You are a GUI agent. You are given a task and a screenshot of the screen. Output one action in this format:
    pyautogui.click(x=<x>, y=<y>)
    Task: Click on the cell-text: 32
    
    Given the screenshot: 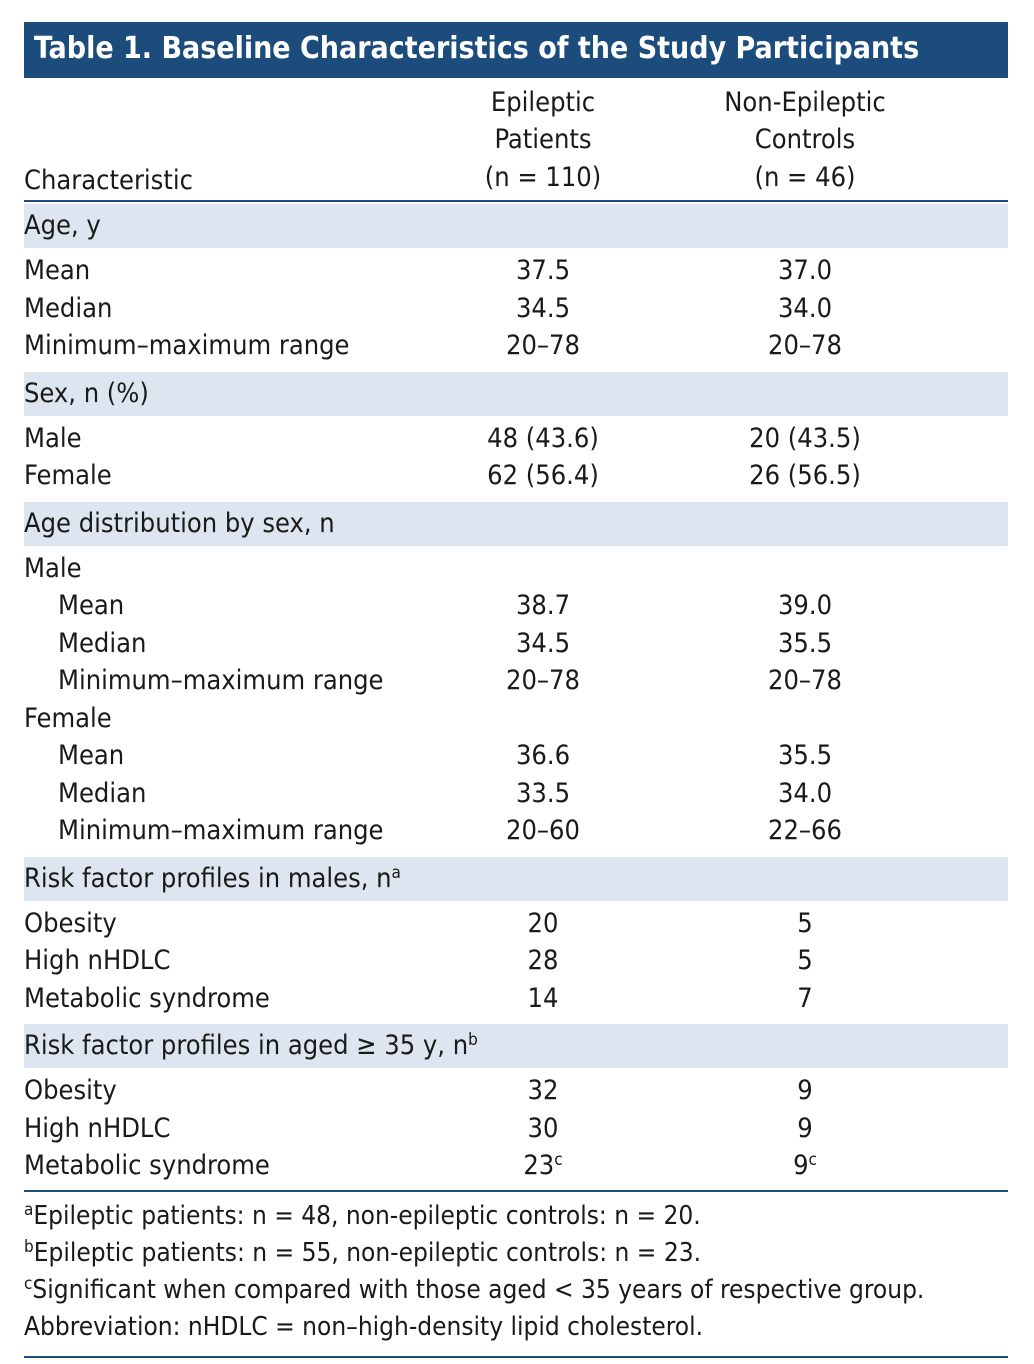 What is the action you would take?
    pyautogui.click(x=543, y=1090)
    